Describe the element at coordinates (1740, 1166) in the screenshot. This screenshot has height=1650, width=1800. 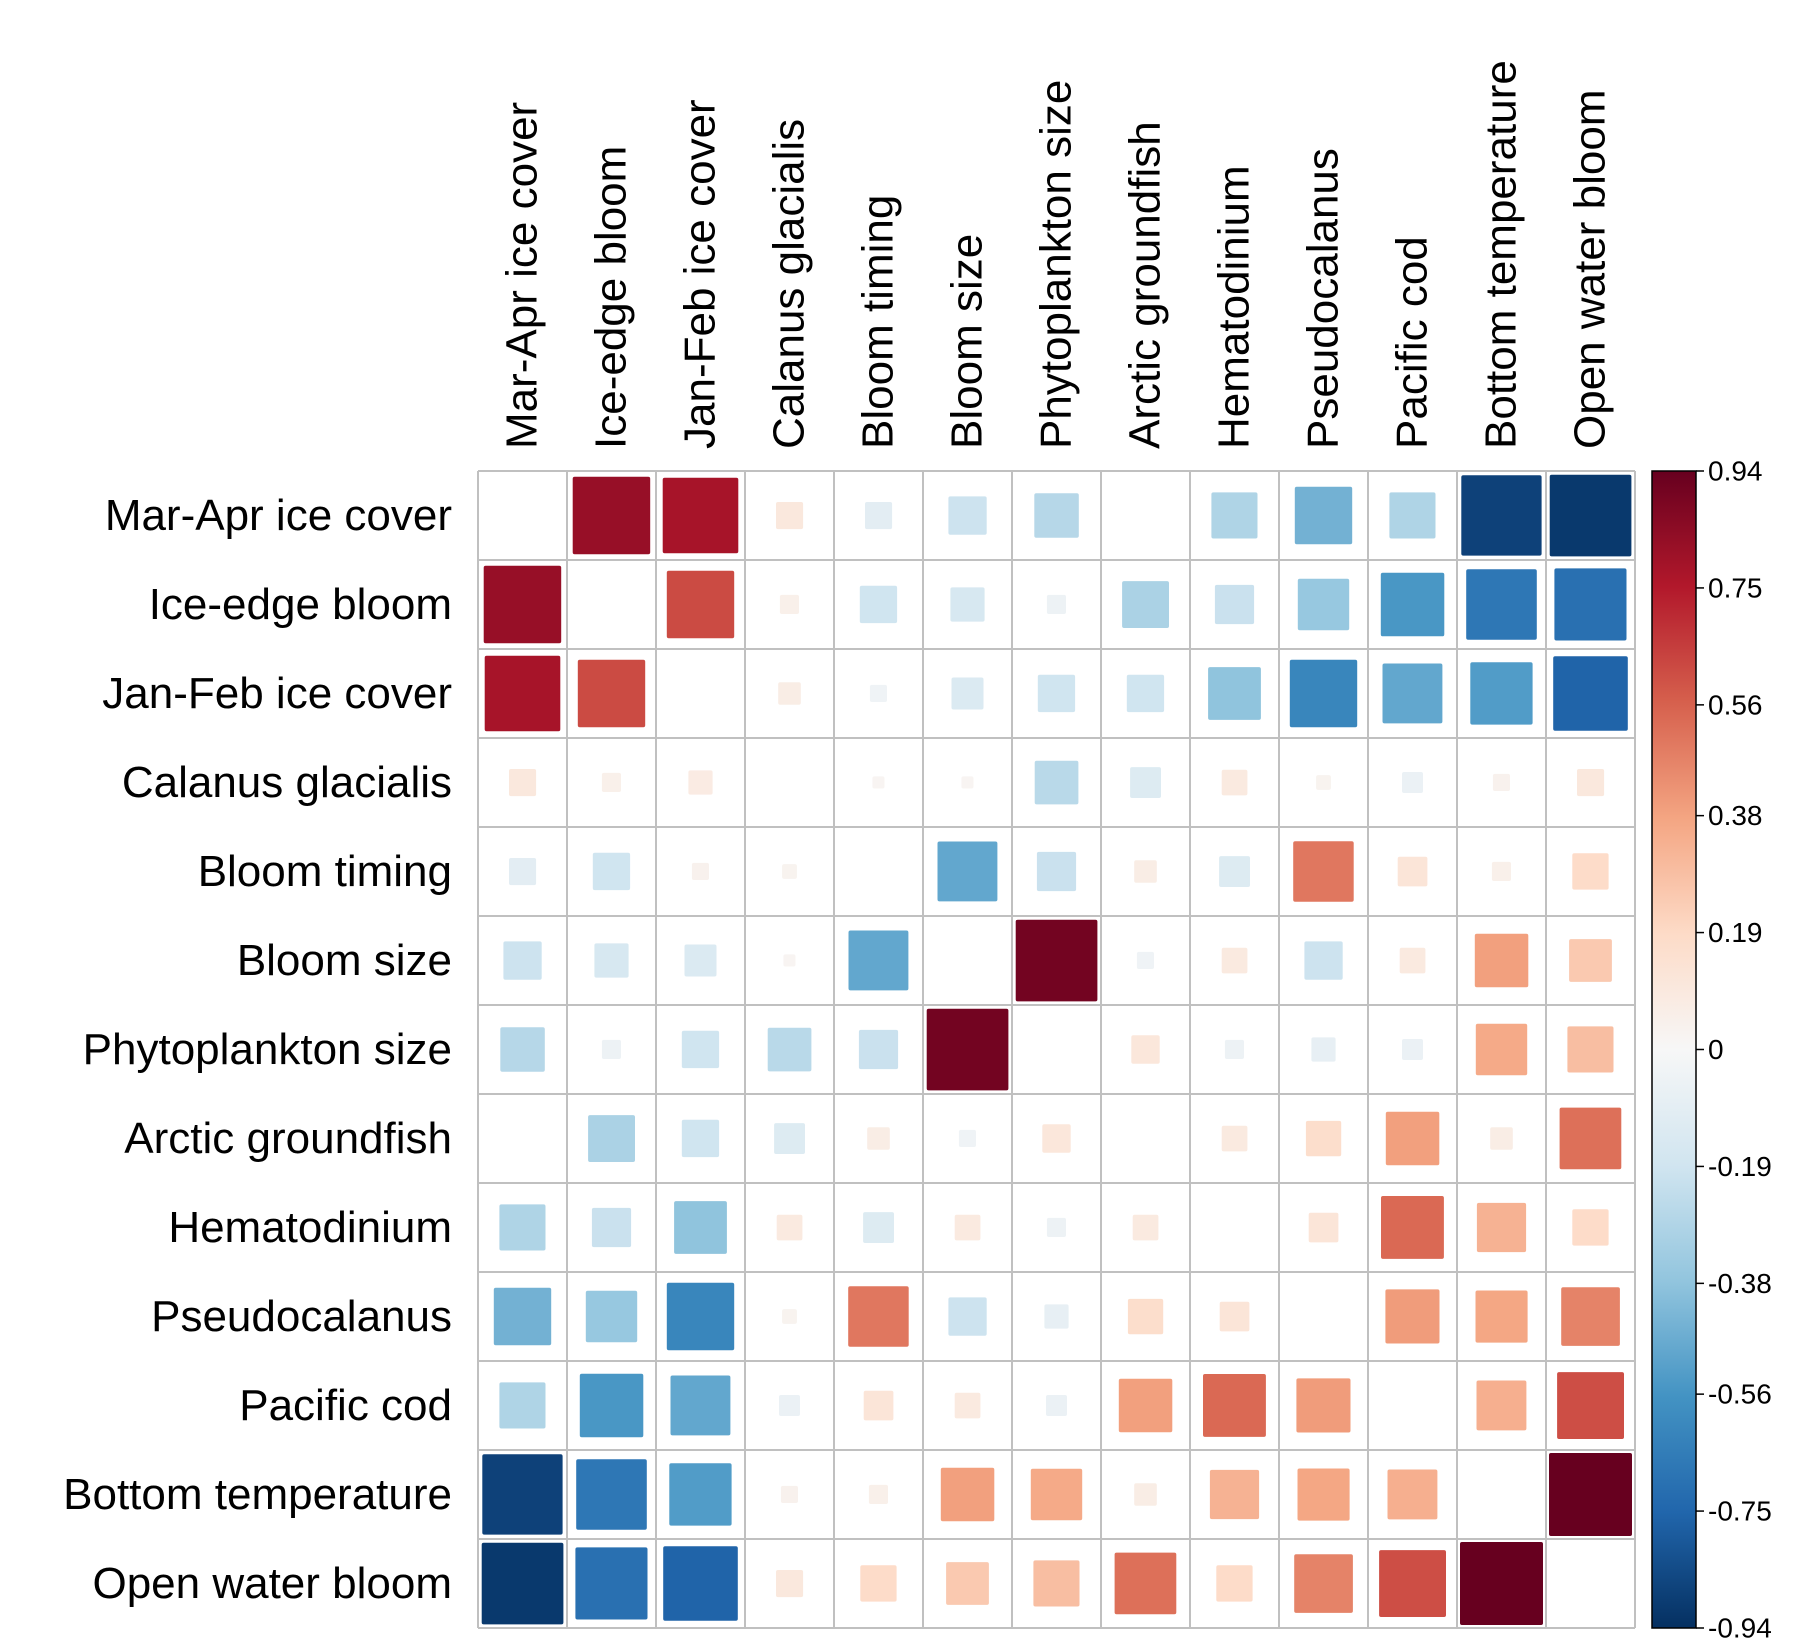
I see `color-legend-tick-label: -0.19` at that location.